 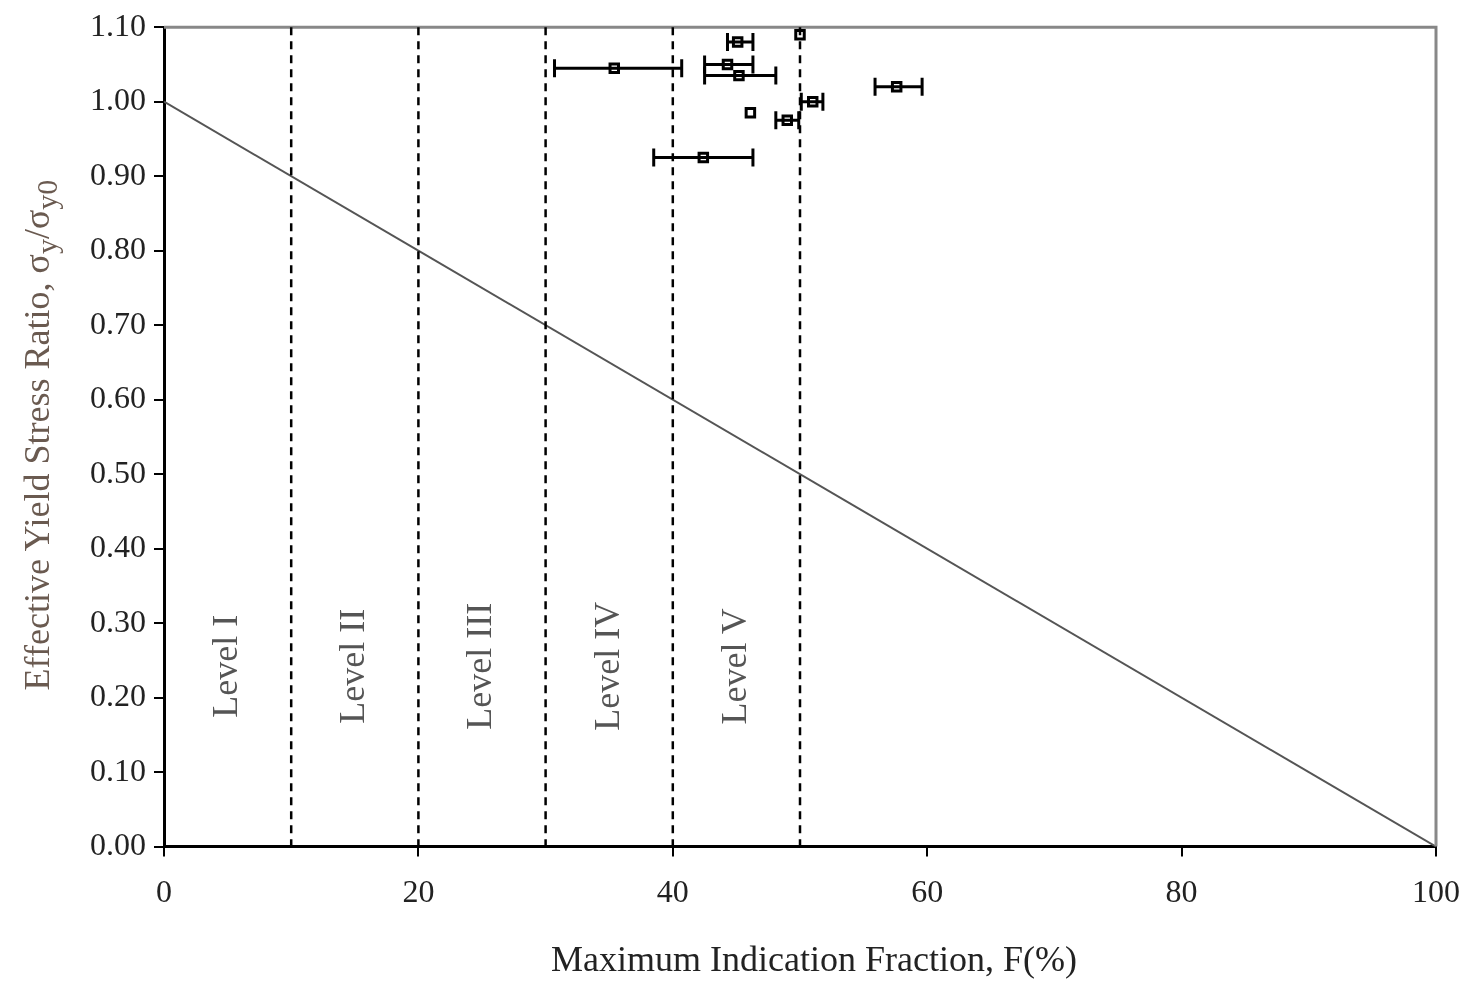 What do you see at coordinates (118, 24) in the screenshot?
I see `y-tick-label: 1.10` at bounding box center [118, 24].